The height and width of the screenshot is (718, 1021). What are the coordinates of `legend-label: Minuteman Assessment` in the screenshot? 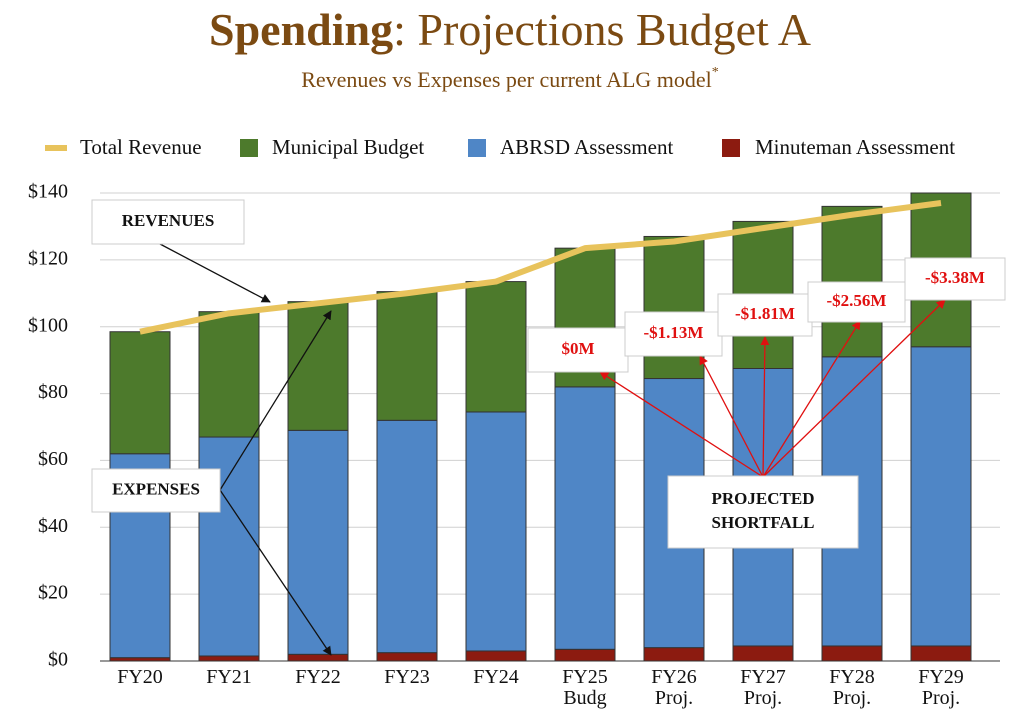 It's located at (855, 147).